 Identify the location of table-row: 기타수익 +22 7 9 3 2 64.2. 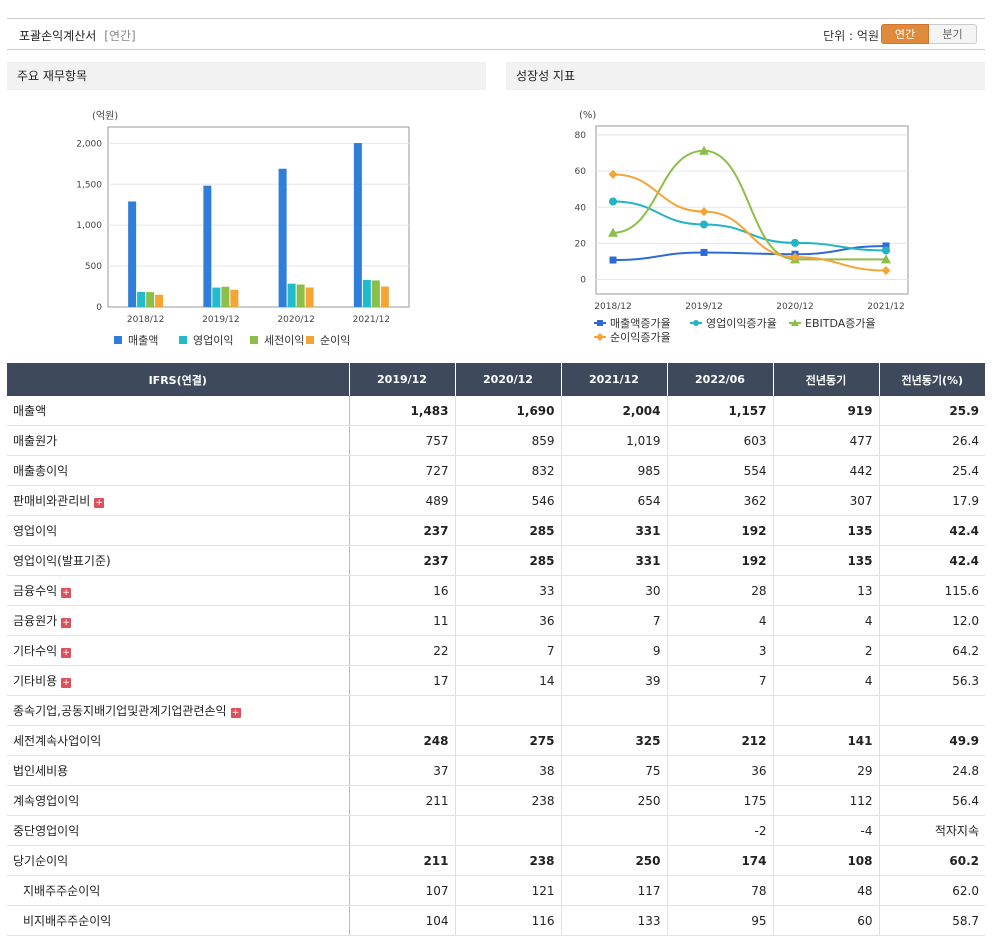
(496, 650).